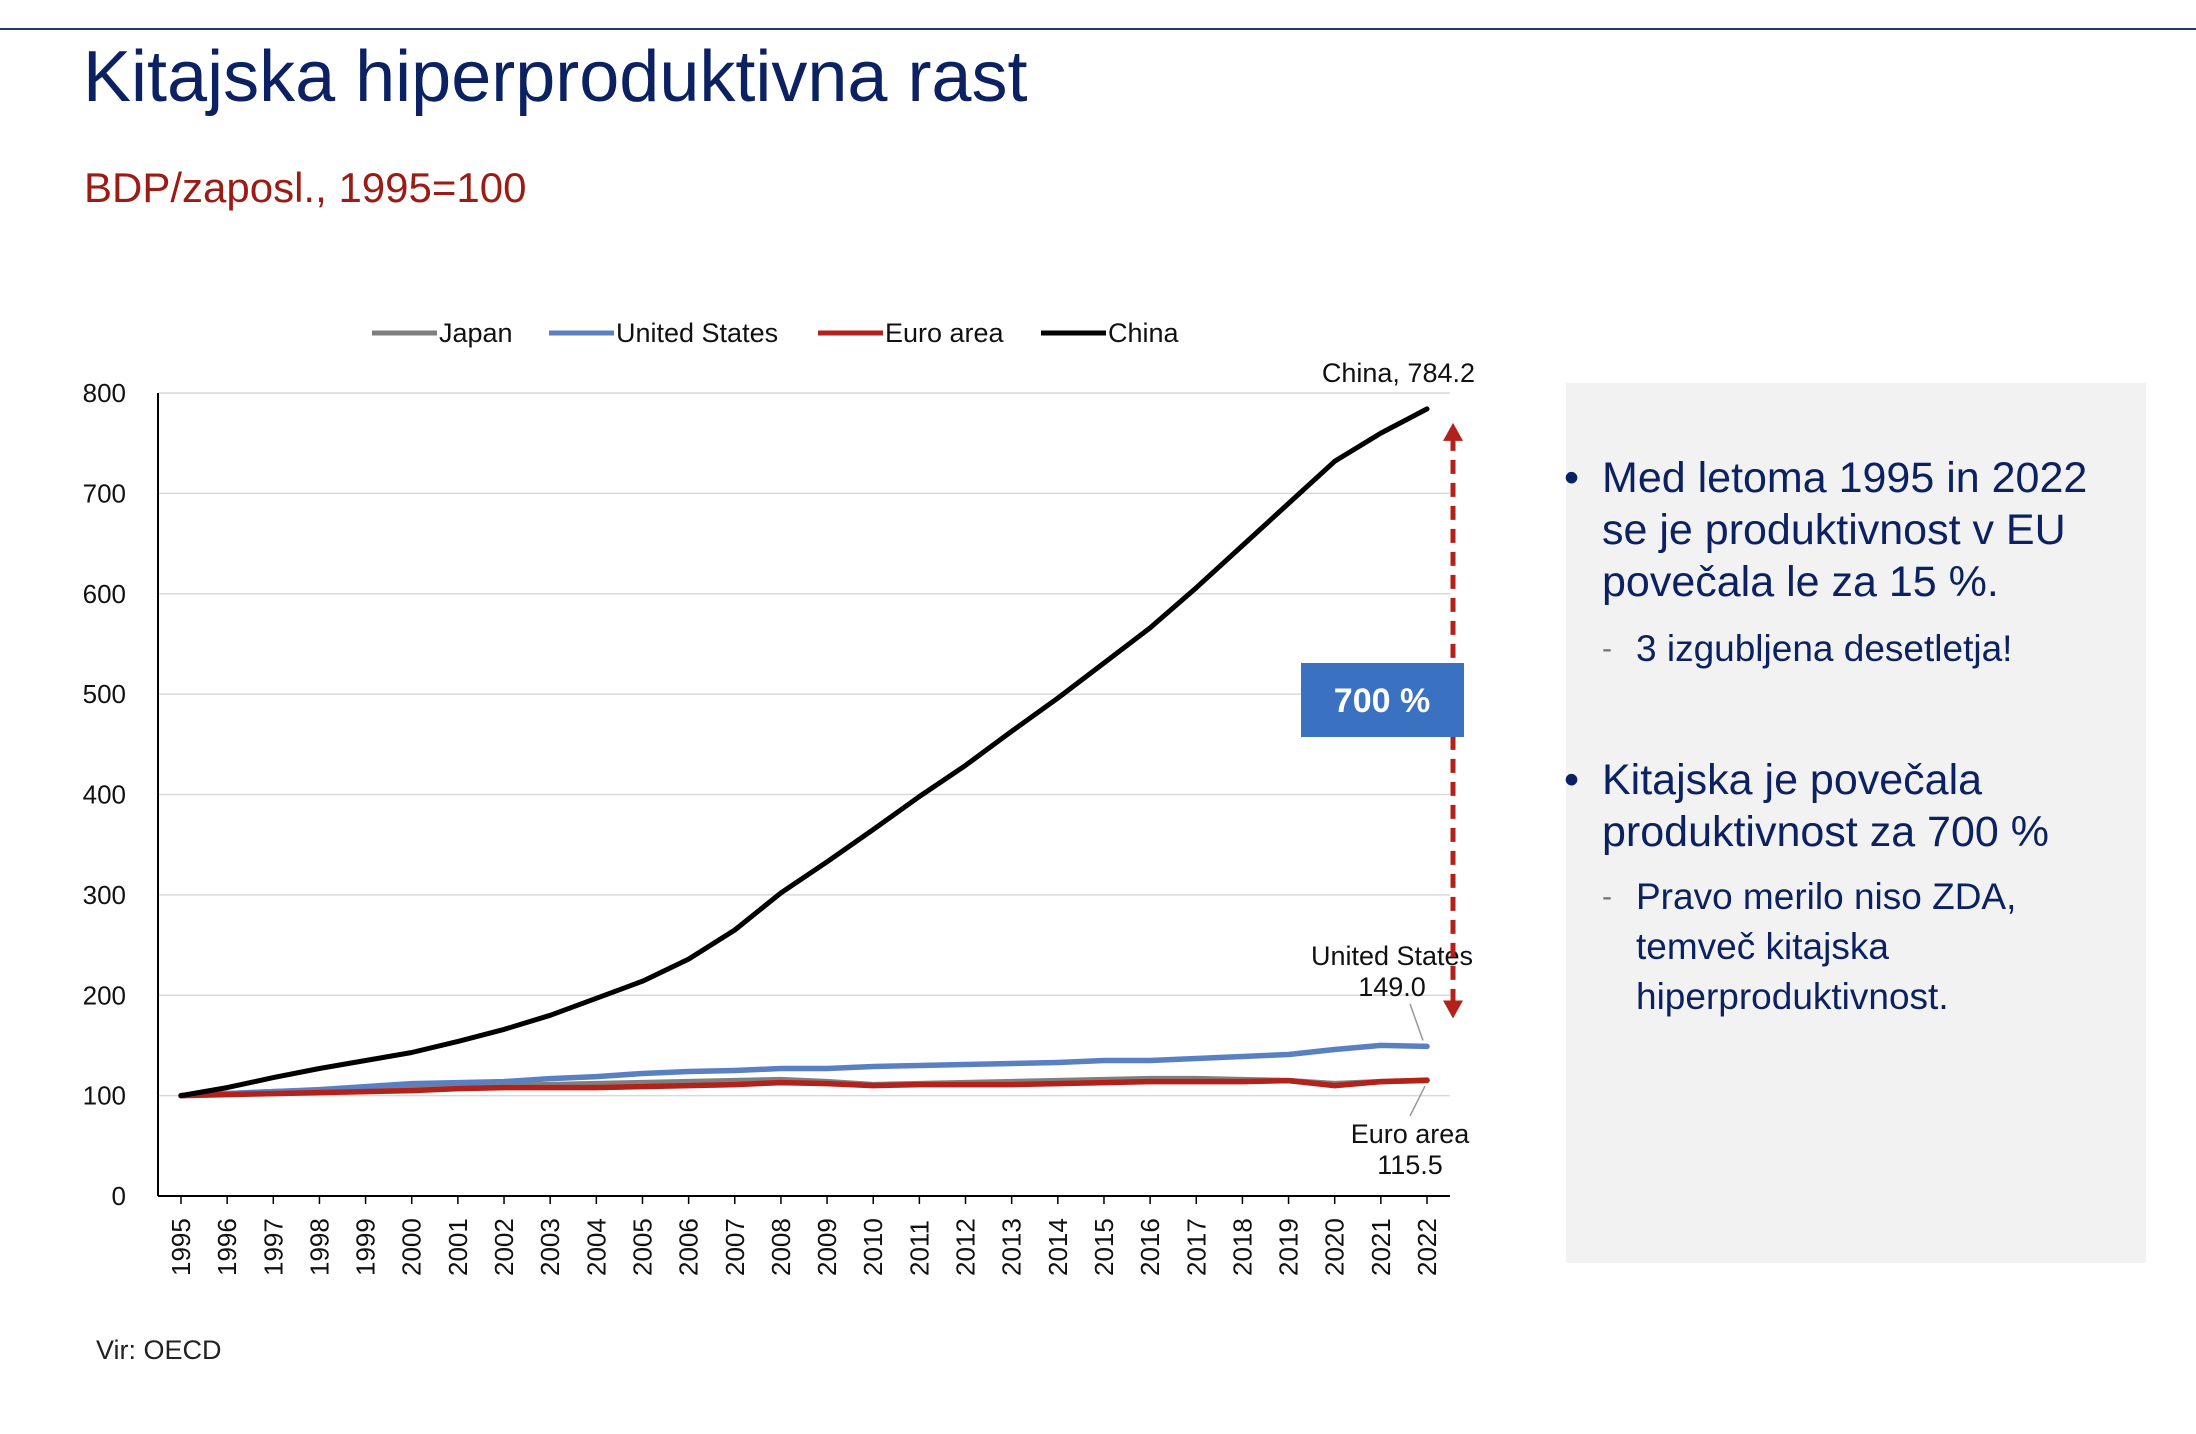  Describe the element at coordinates (504, 1247) in the screenshot. I see `x-tick-label: 2002` at that location.